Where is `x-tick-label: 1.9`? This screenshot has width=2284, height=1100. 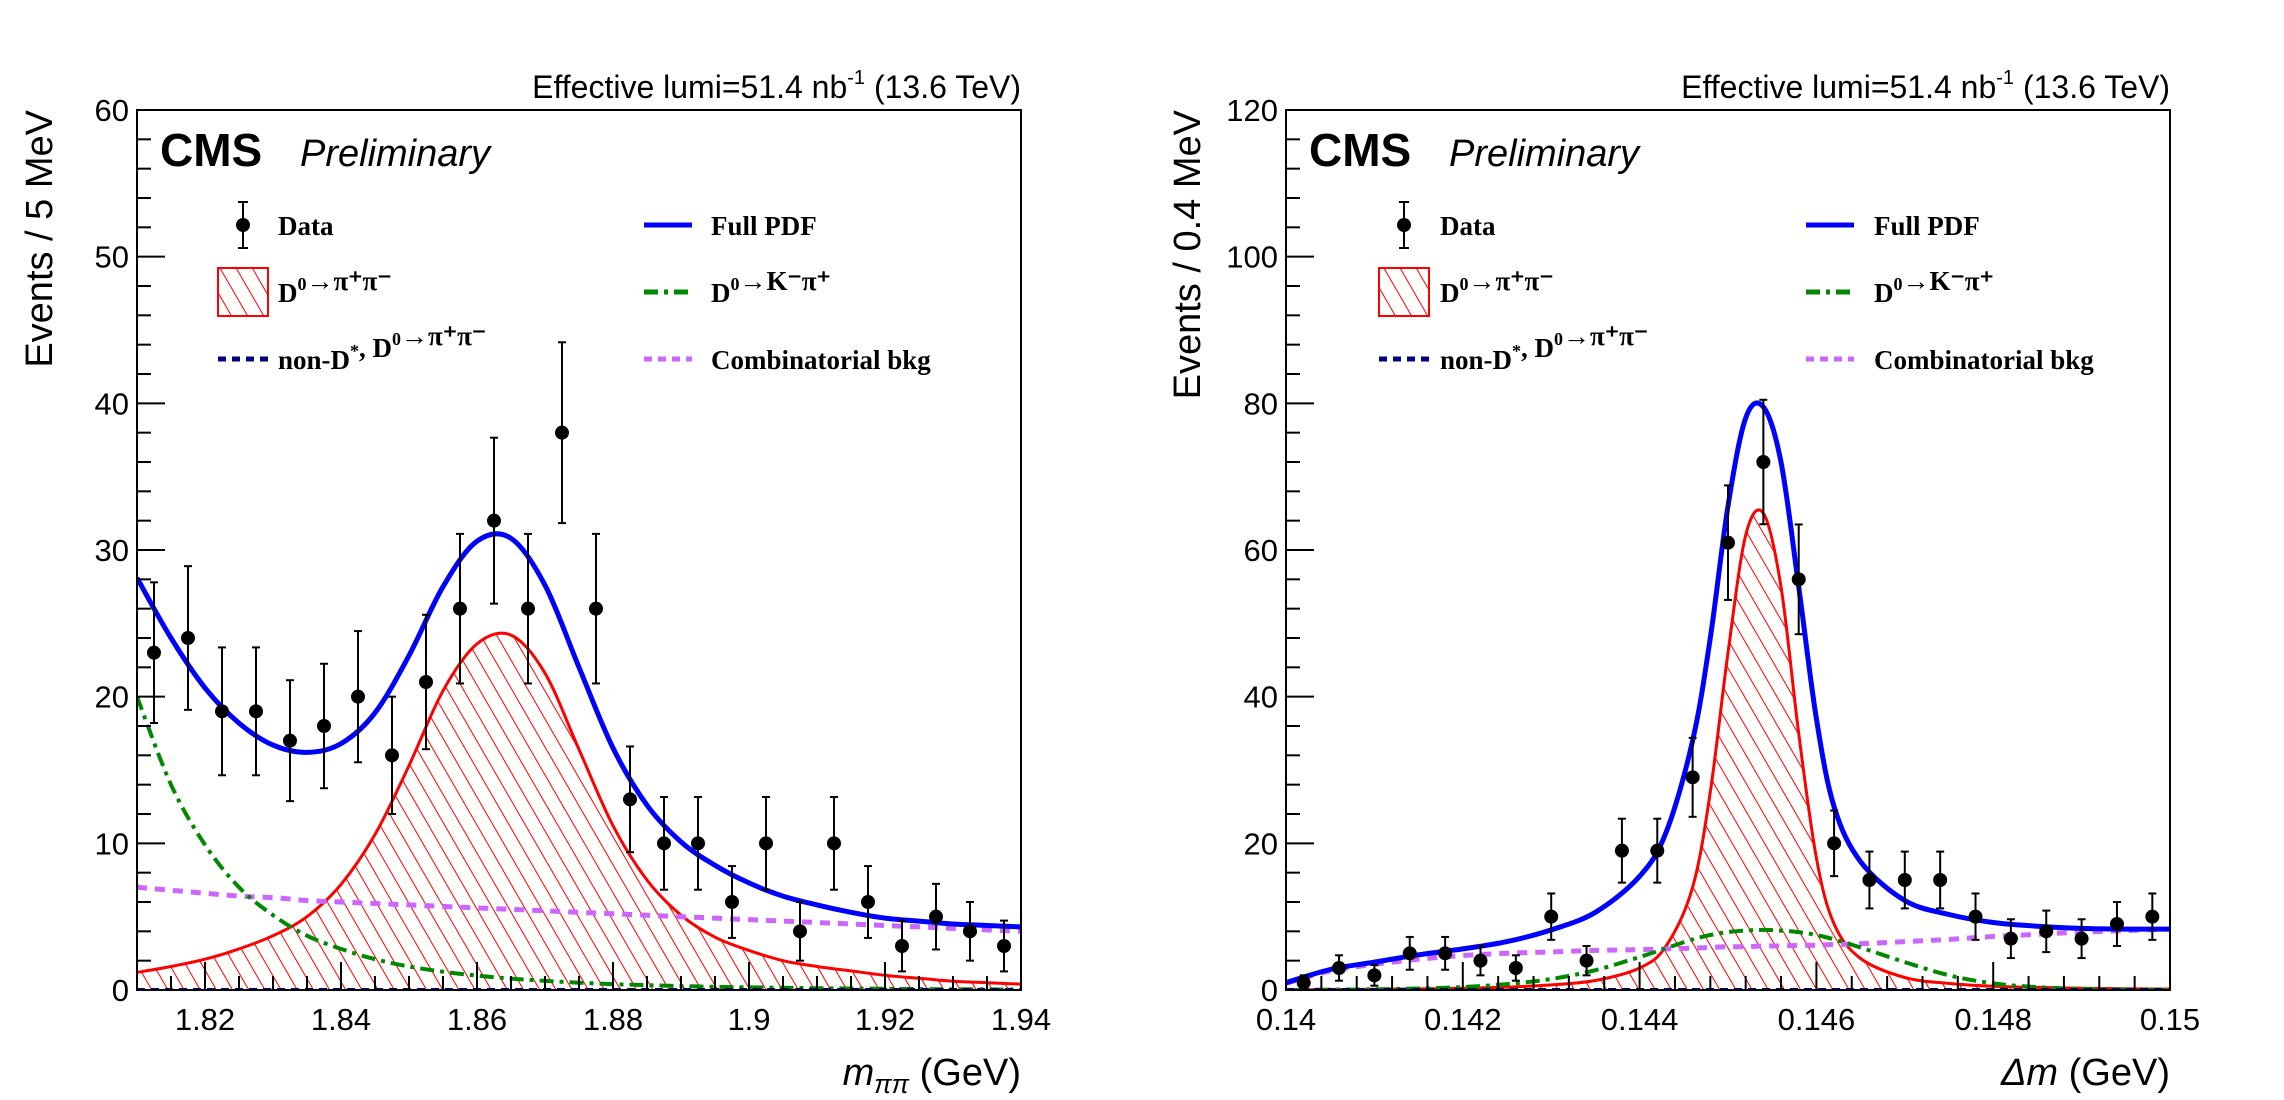 x-tick-label: 1.9 is located at coordinates (748, 1019).